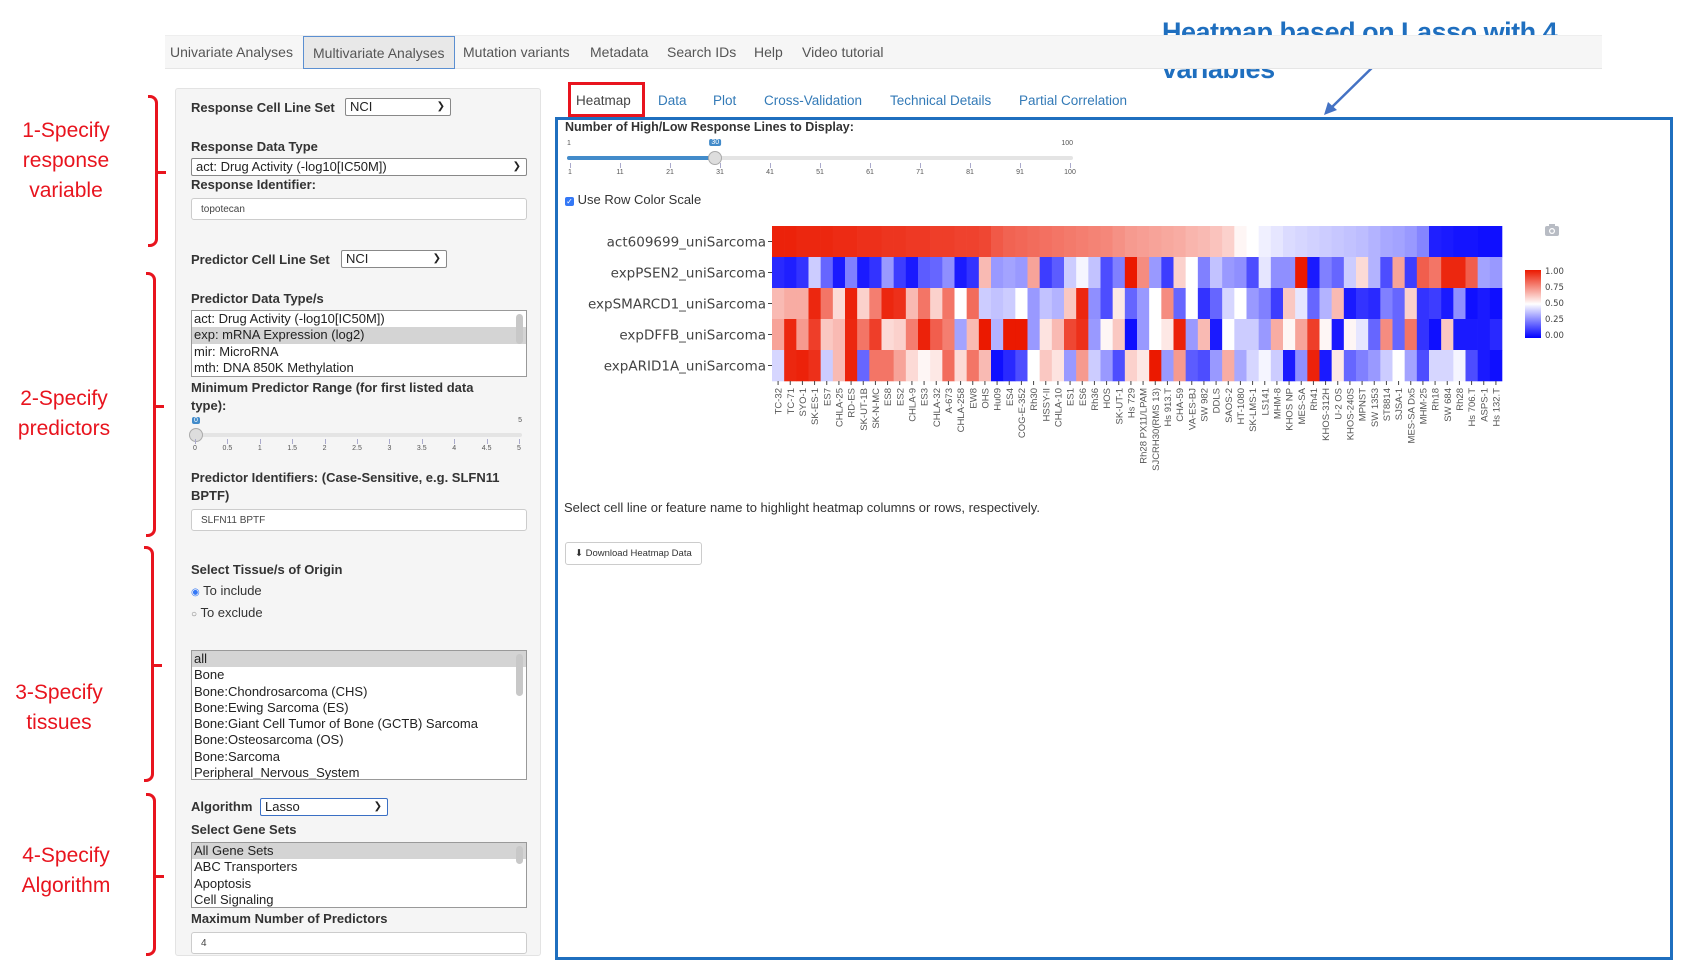 The image size is (1700, 960). Describe the element at coordinates (1168, 407) in the screenshot. I see `heatmap-column-label: Hs 913.T` at that location.